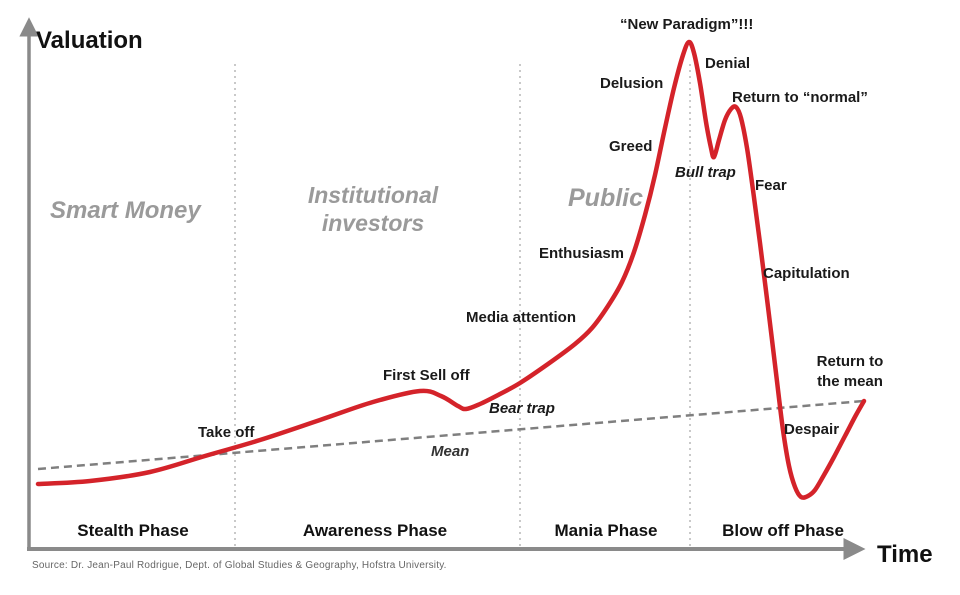  What do you see at coordinates (426, 375) in the screenshot?
I see `annotation-first-sell-off: First Sell off` at bounding box center [426, 375].